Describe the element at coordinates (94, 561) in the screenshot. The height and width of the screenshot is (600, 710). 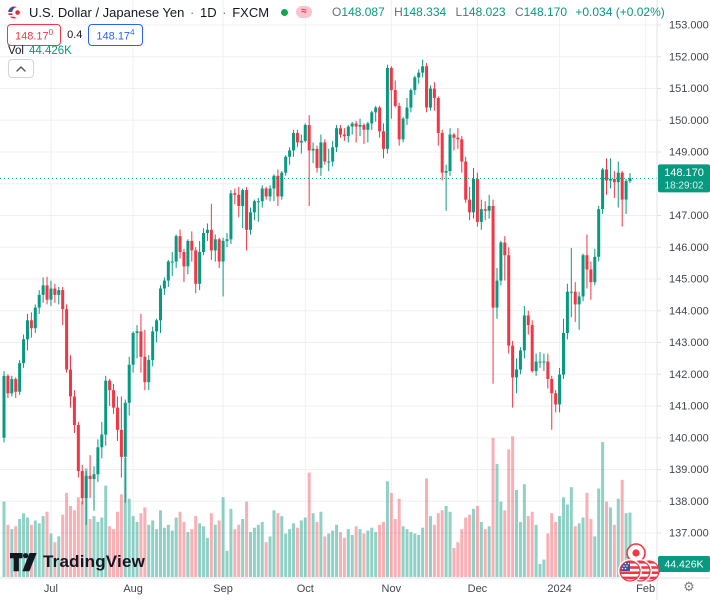
I see `tradingview-wordmark: TradingView` at that location.